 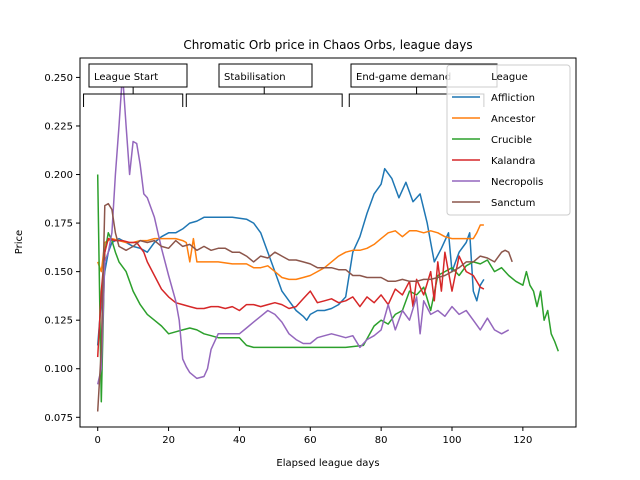 I want to click on x-tick-label: 100, so click(x=451, y=440).